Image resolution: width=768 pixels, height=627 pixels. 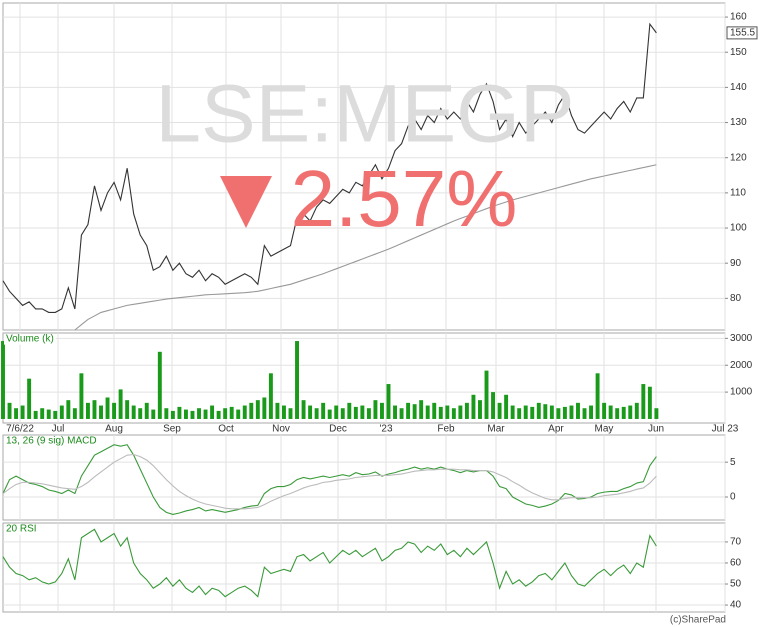 I want to click on panel-title: Volume (k), so click(x=30, y=339).